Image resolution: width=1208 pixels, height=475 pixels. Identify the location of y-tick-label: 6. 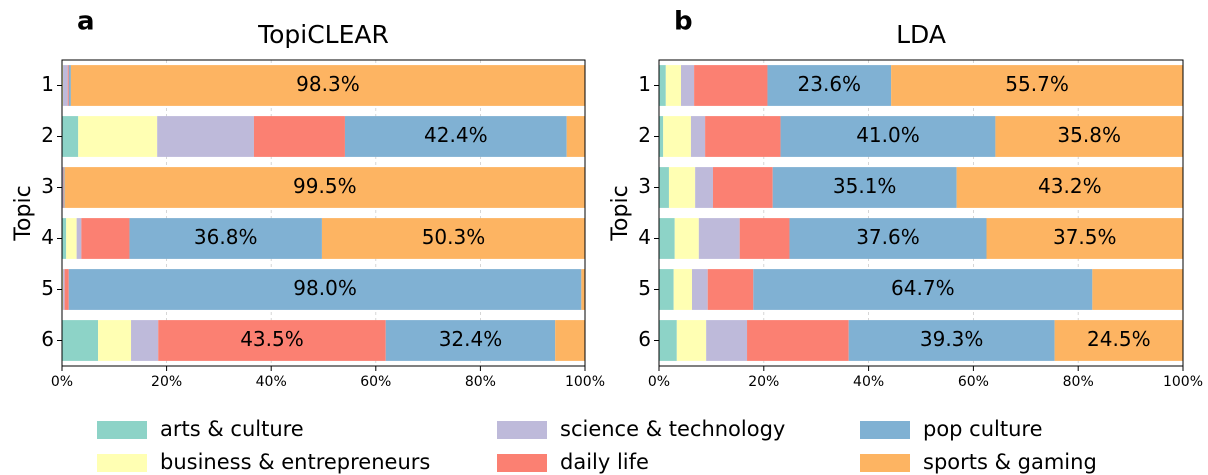
(644, 339).